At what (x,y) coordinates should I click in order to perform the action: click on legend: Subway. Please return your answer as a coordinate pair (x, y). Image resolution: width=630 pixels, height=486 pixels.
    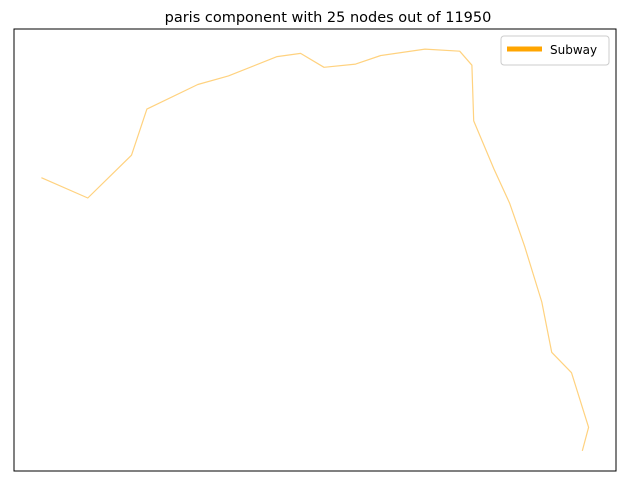
    Looking at the image, I should click on (555, 50).